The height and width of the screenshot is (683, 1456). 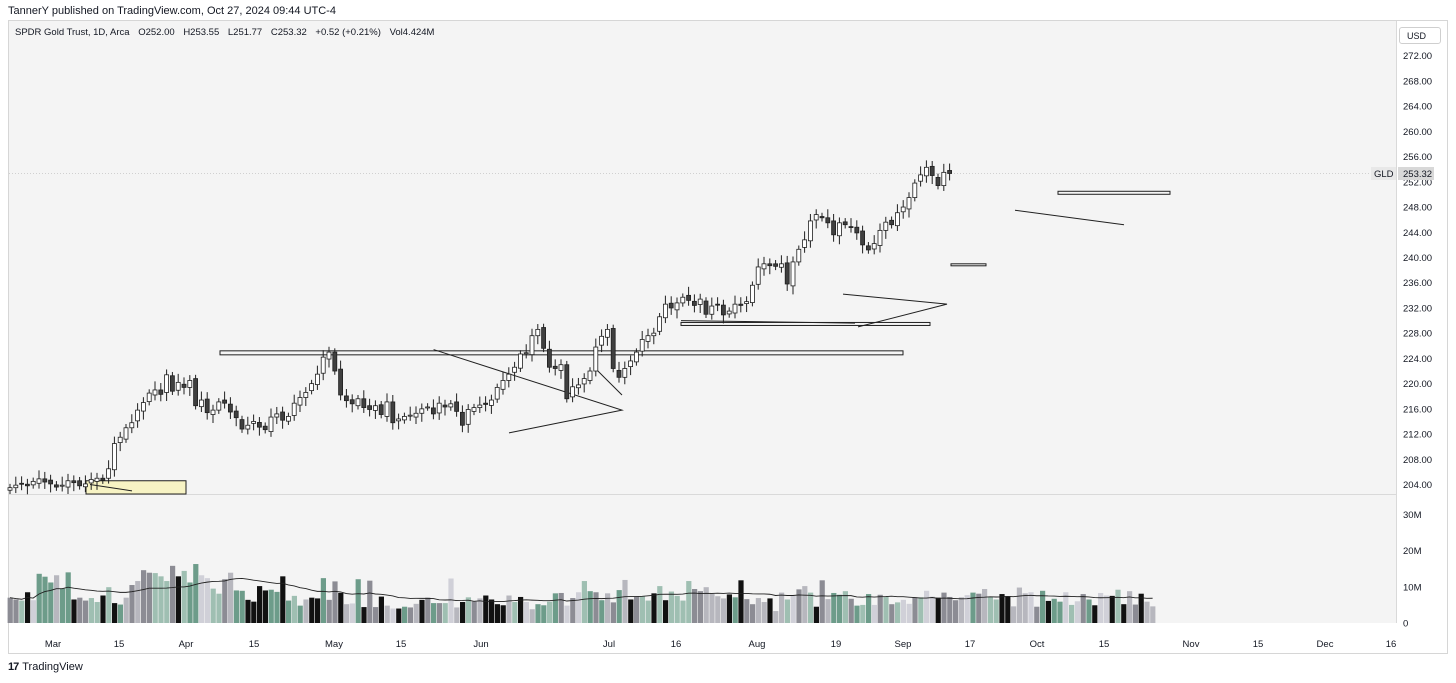 What do you see at coordinates (186, 644) in the screenshot?
I see `time-tick-label: Apr` at bounding box center [186, 644].